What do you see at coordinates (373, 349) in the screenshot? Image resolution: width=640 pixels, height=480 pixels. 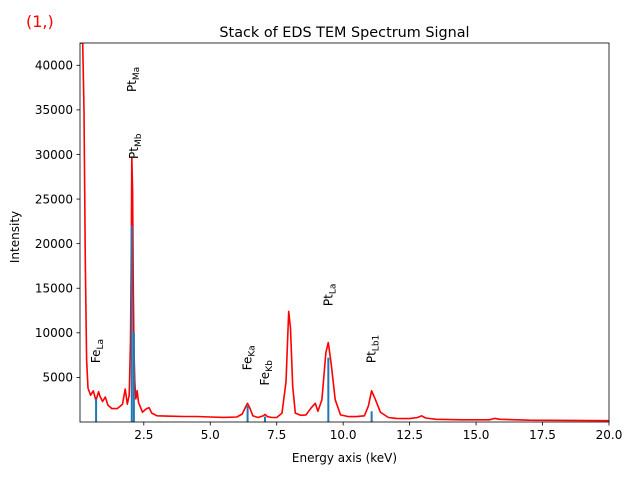 I see `marker-label-pt-lb1: PtLb1` at bounding box center [373, 349].